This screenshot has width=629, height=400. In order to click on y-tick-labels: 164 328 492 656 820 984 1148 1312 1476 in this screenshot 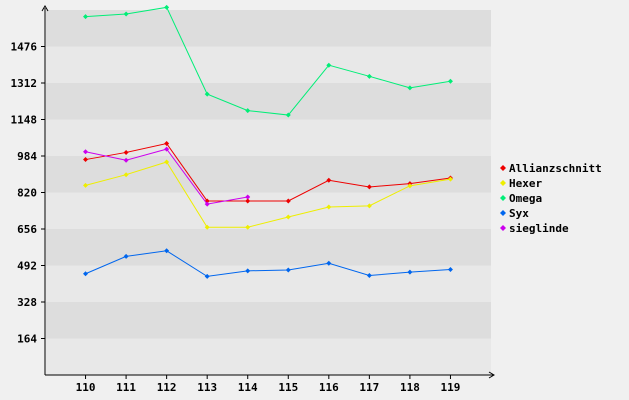, I will do `click(28, 193)`.